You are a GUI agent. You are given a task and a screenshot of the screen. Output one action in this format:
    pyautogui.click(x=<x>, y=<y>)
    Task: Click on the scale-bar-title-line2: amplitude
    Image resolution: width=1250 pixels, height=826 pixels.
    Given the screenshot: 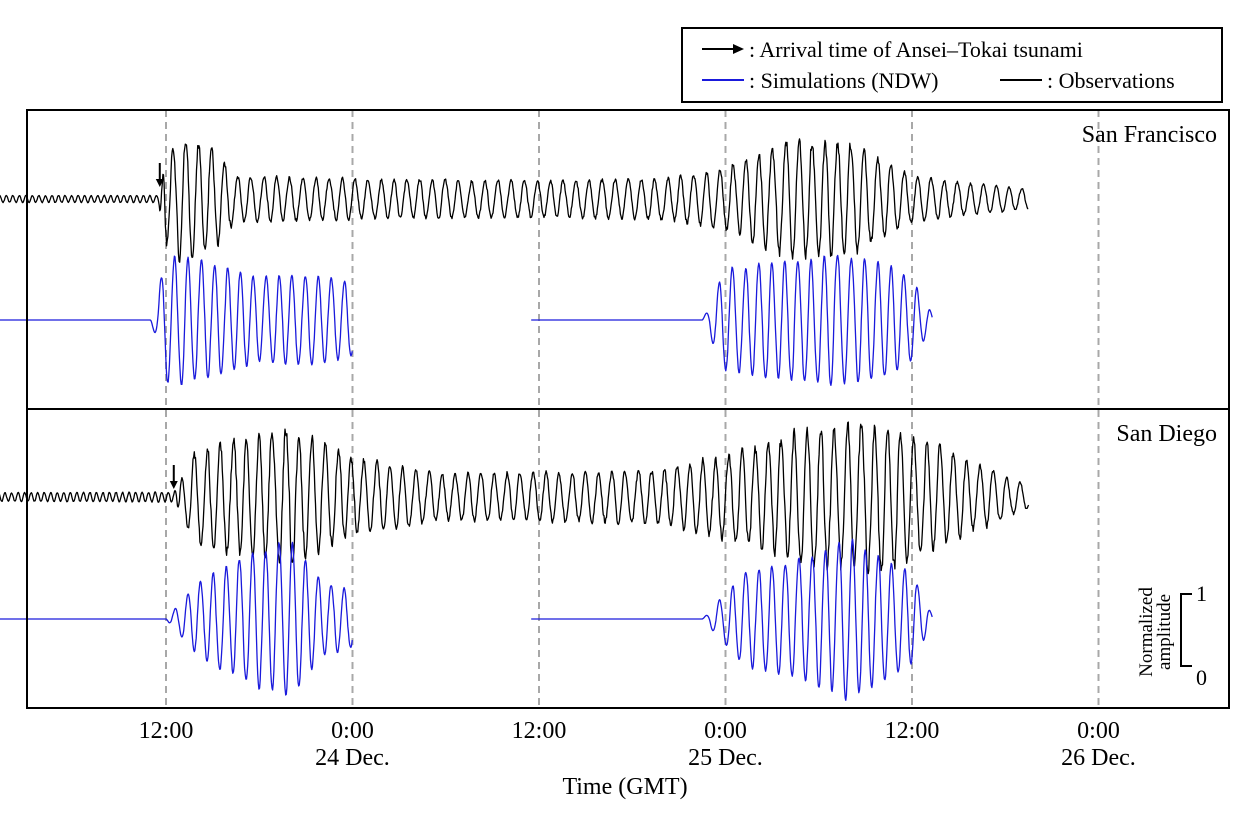 What is the action you would take?
    pyautogui.click(x=1164, y=632)
    